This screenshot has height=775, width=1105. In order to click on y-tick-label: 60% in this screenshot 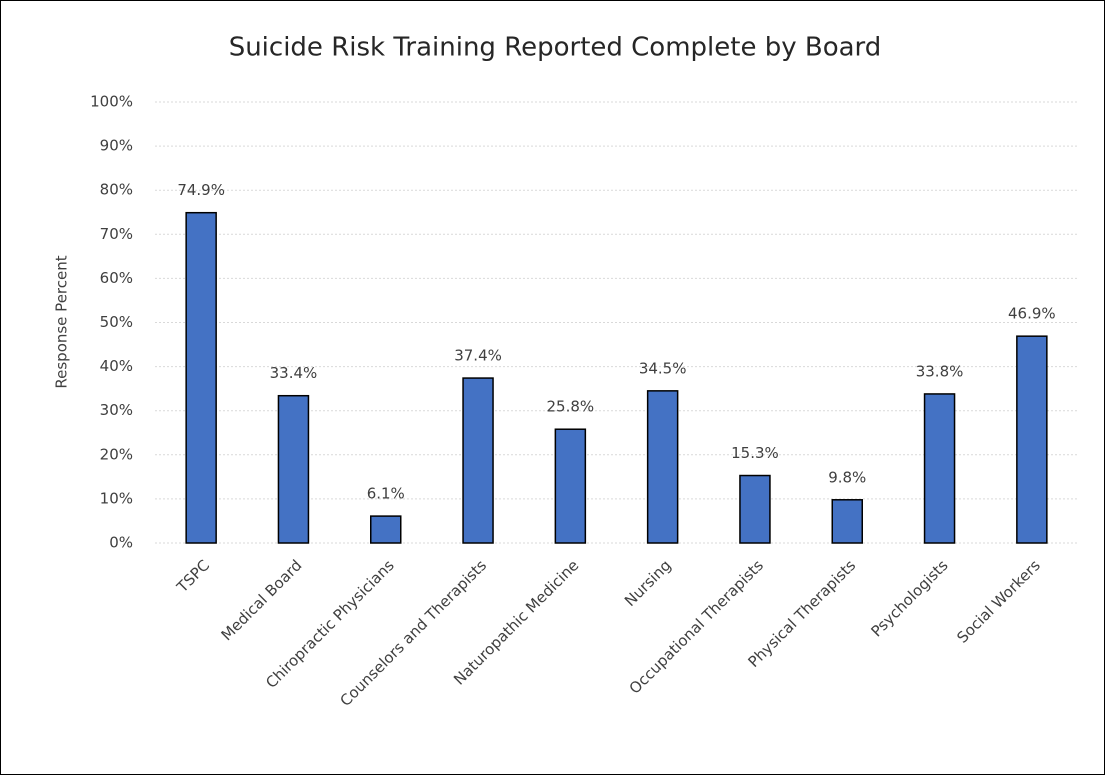, I will do `click(116, 278)`.